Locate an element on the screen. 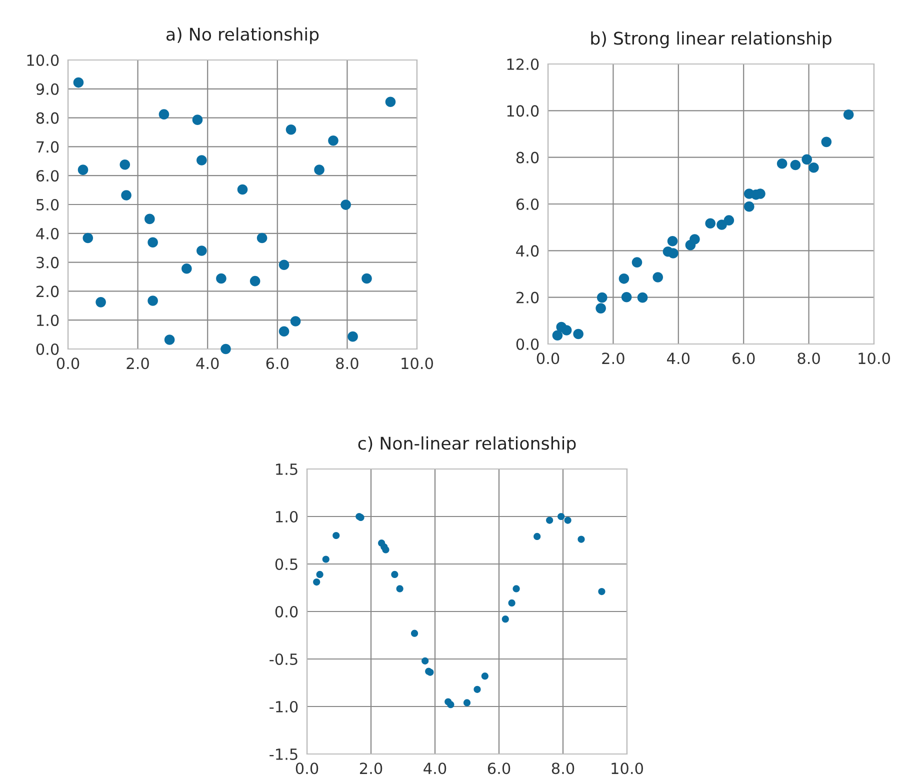 The image size is (897, 782). chart-title: b) Strong linear relationship is located at coordinates (711, 39).